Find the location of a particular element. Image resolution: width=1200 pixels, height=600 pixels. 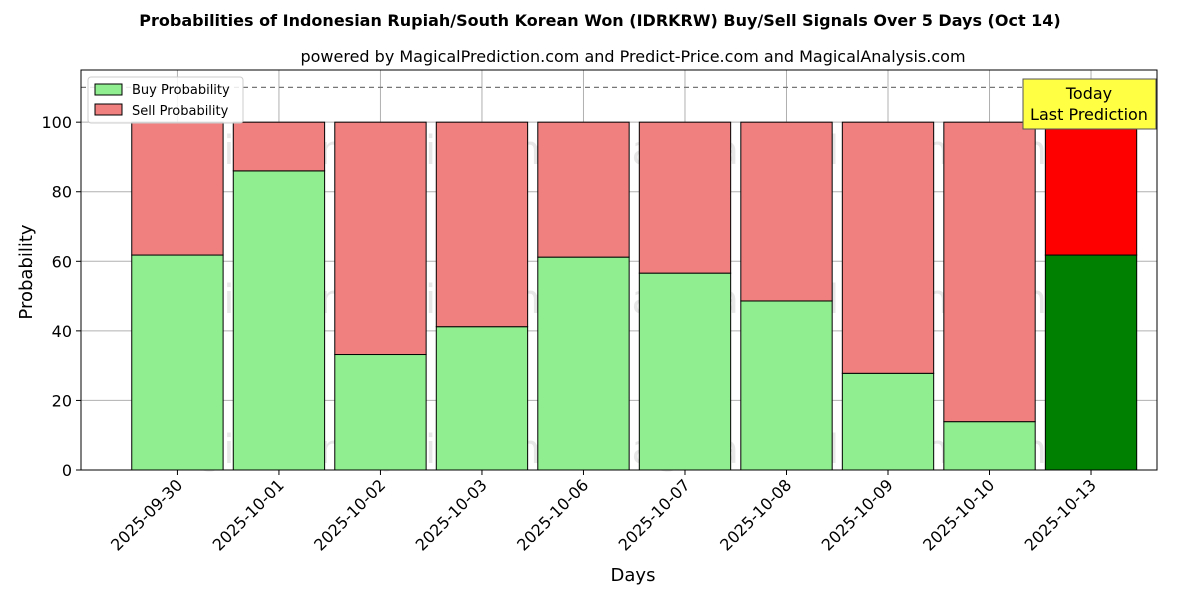

legend-buy-swatch is located at coordinates (108, 89).